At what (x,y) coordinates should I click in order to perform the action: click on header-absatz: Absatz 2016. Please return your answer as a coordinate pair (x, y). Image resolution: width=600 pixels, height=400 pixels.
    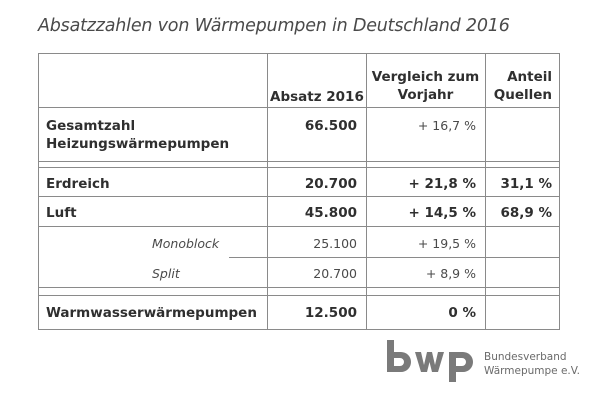
    Looking at the image, I should click on (317, 97).